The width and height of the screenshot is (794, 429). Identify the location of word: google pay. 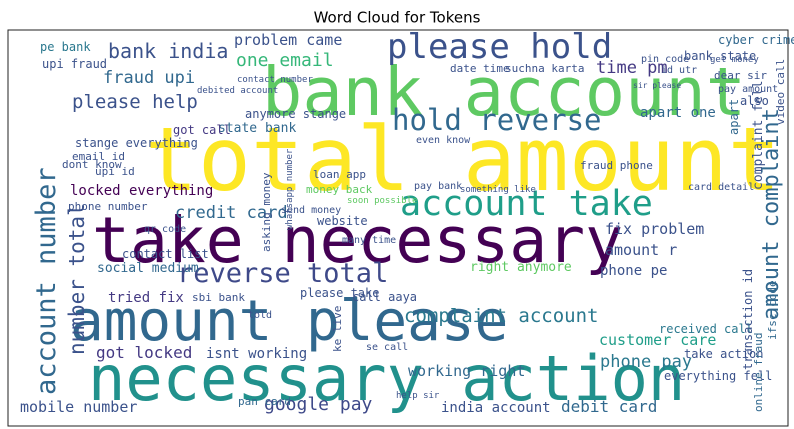
(318, 404).